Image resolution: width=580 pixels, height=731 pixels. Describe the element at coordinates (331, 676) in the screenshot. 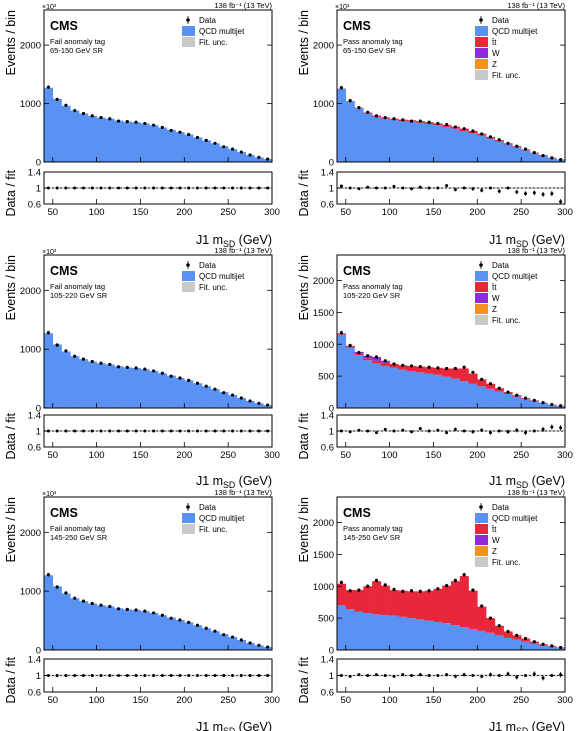

I see `ratio-y-tick-label: 1` at that location.